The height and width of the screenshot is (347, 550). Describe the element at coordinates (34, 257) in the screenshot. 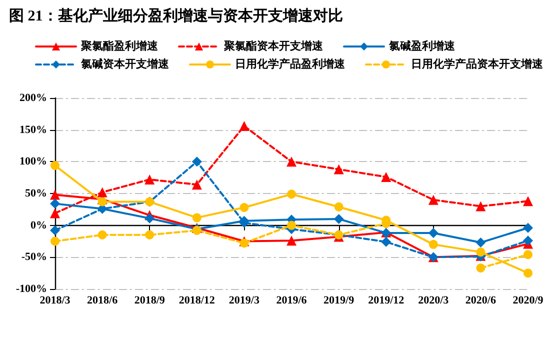

I see `y-tick-label: -50%` at that location.